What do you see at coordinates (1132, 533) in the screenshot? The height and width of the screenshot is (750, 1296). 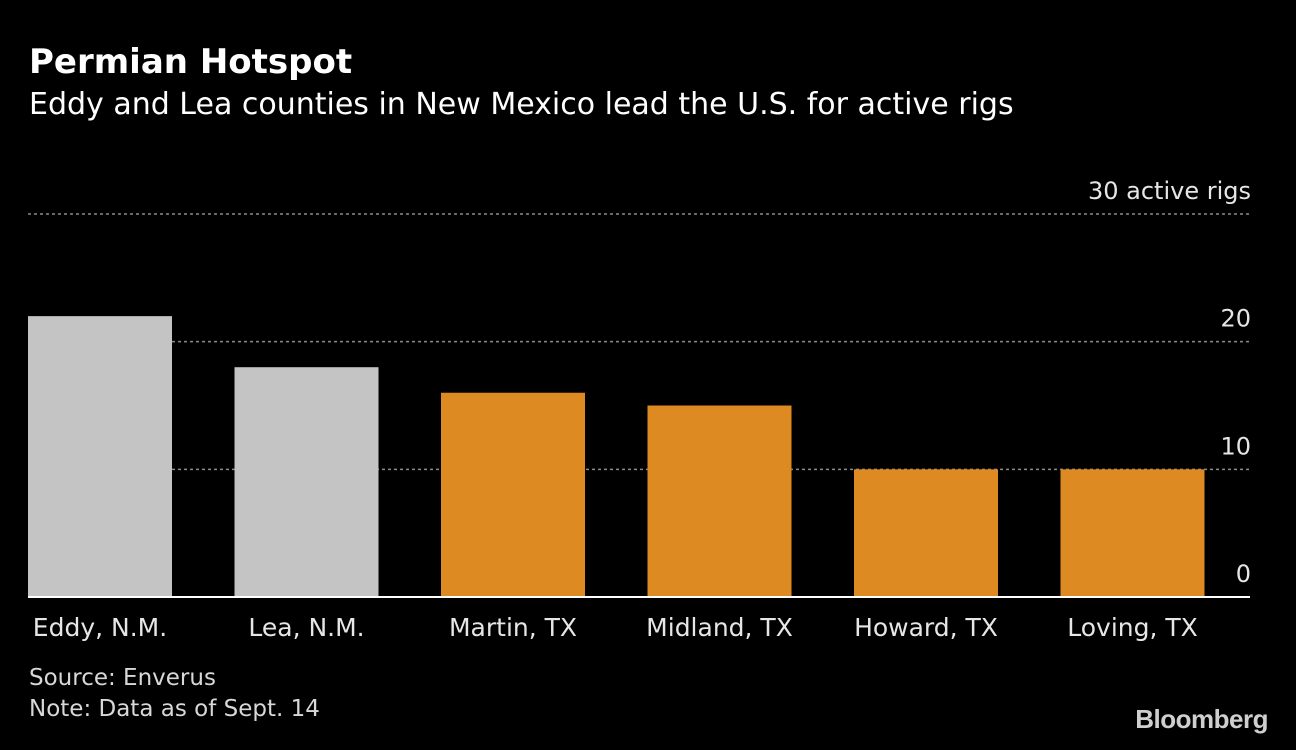 I see `bar-loving-tx` at bounding box center [1132, 533].